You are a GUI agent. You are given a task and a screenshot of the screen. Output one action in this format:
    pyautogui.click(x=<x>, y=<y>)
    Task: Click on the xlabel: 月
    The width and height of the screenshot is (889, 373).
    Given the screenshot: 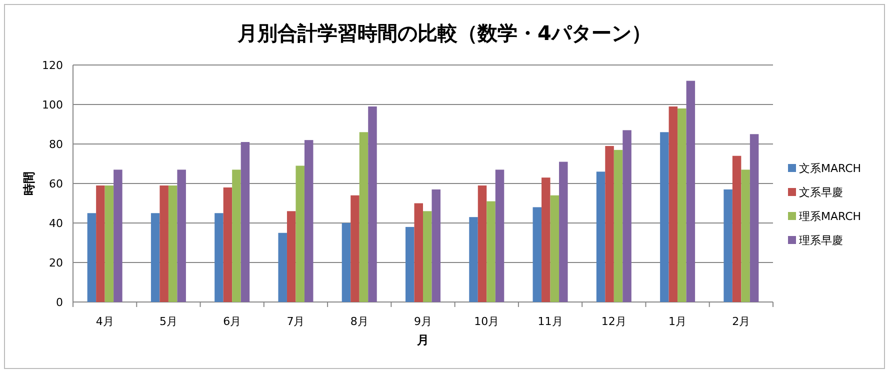 What is the action you would take?
    pyautogui.click(x=423, y=340)
    